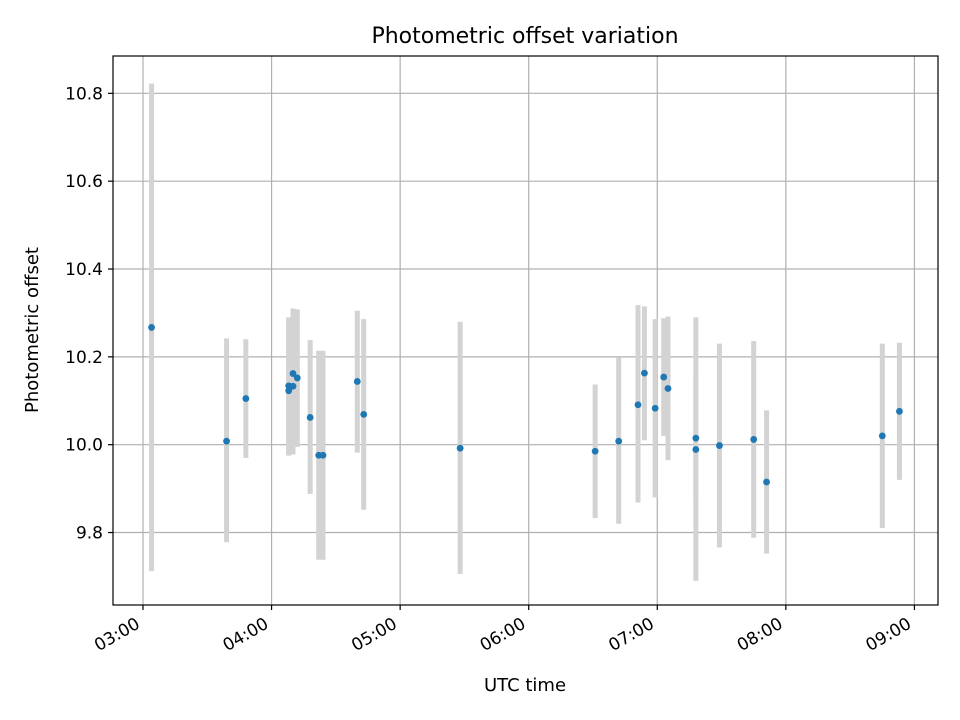 The image size is (960, 720). I want to click on y-tick-label: 9.8, so click(89, 534).